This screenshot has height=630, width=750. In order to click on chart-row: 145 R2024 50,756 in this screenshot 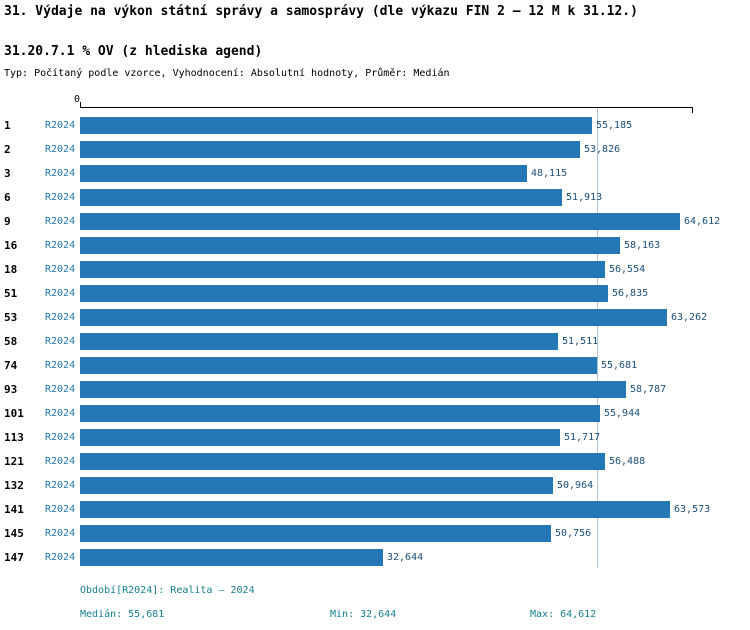, I will do `click(375, 534)`.